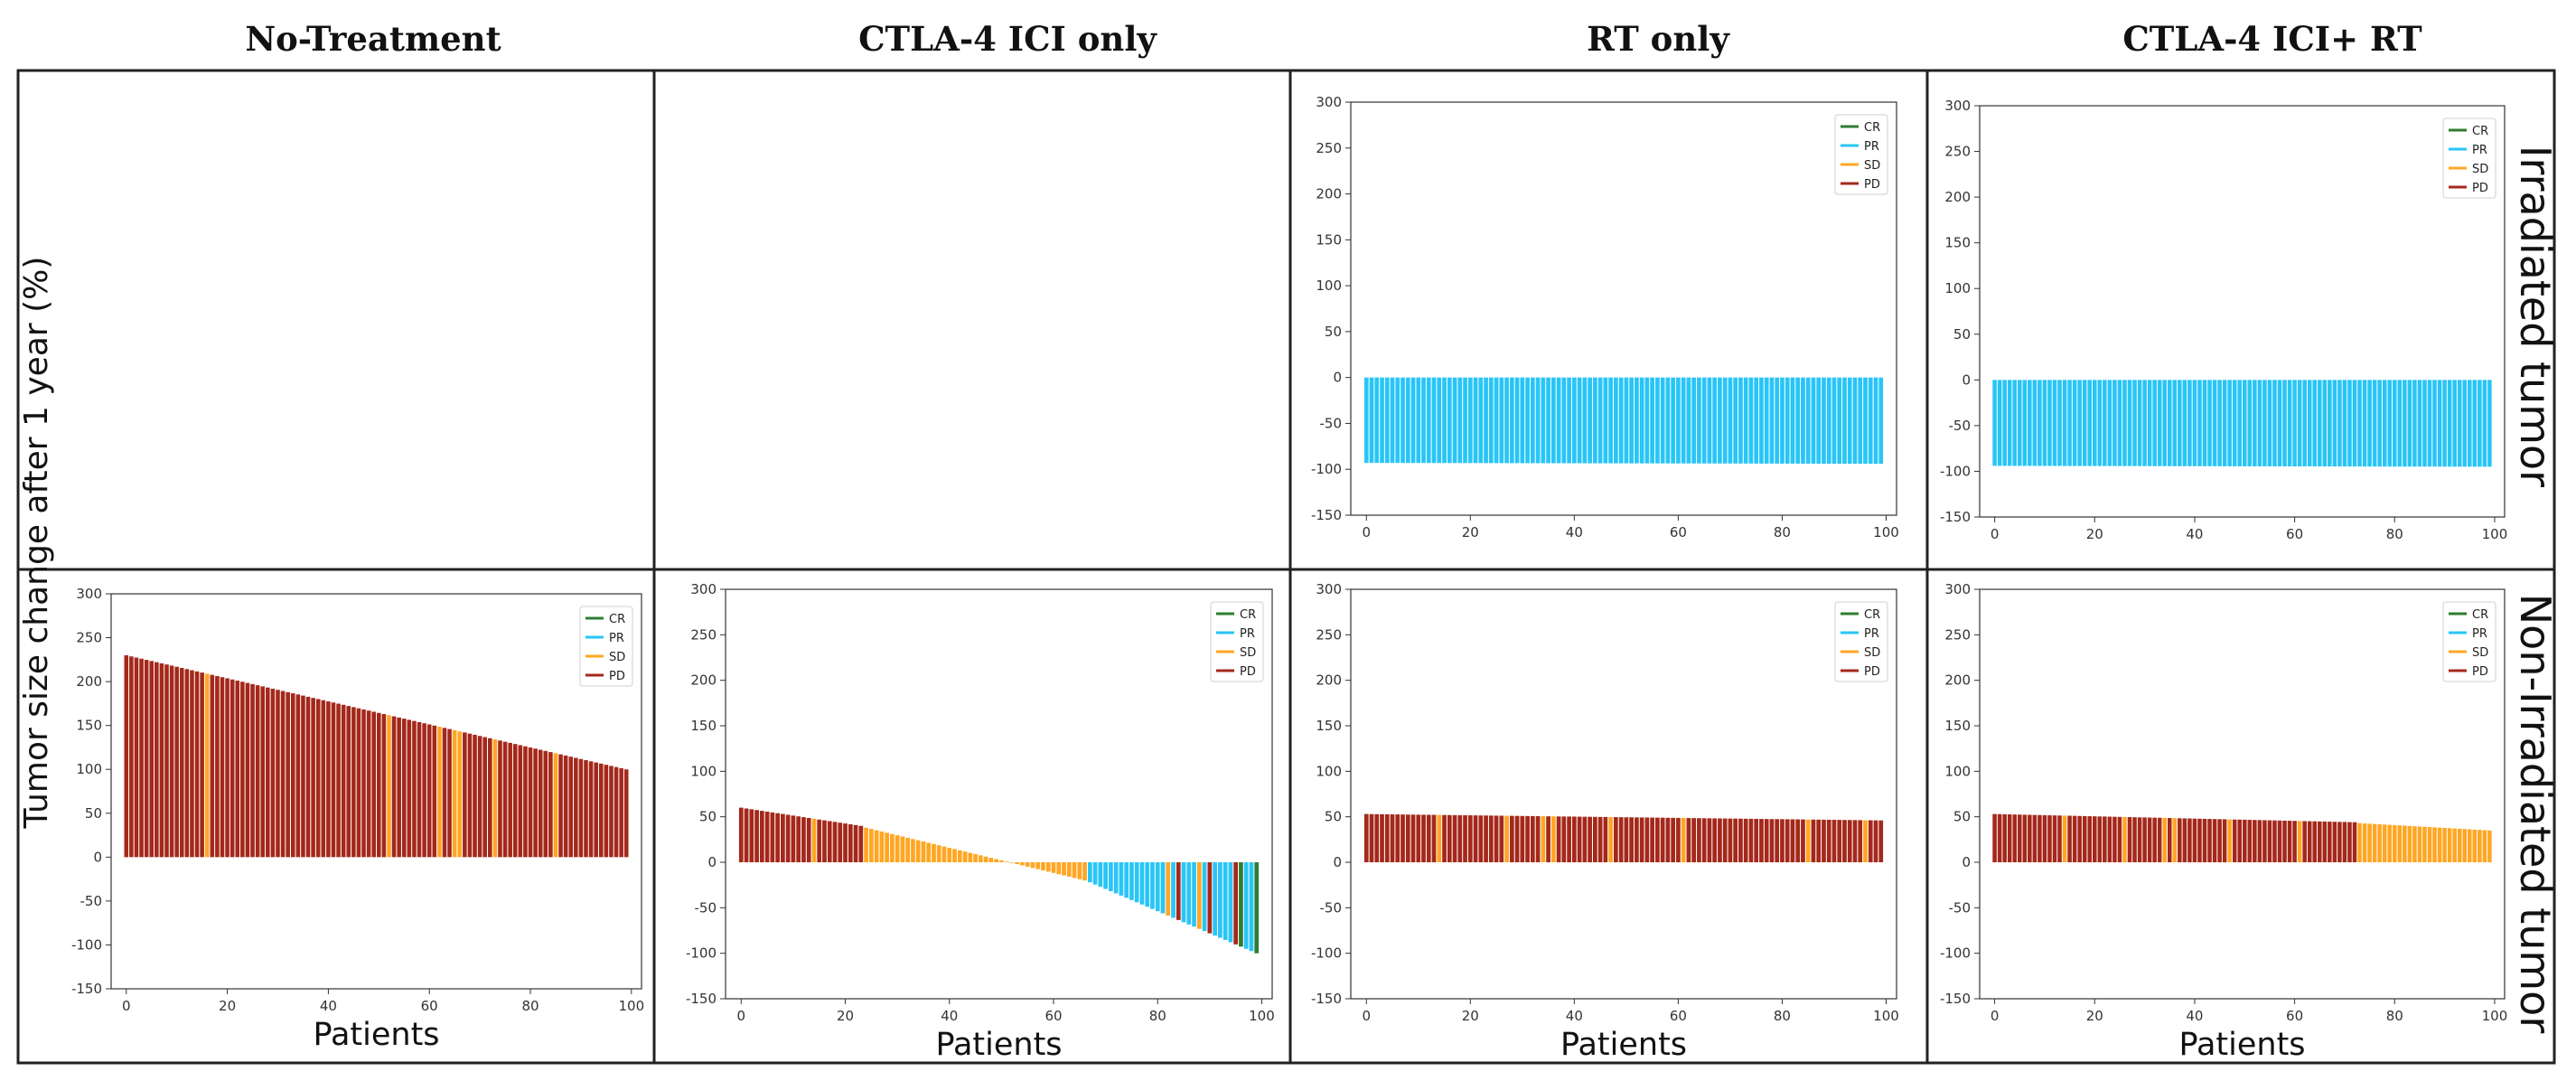 The height and width of the screenshot is (1081, 2576). What do you see at coordinates (429, 1006) in the screenshot?
I see `x-tick-label: 60` at bounding box center [429, 1006].